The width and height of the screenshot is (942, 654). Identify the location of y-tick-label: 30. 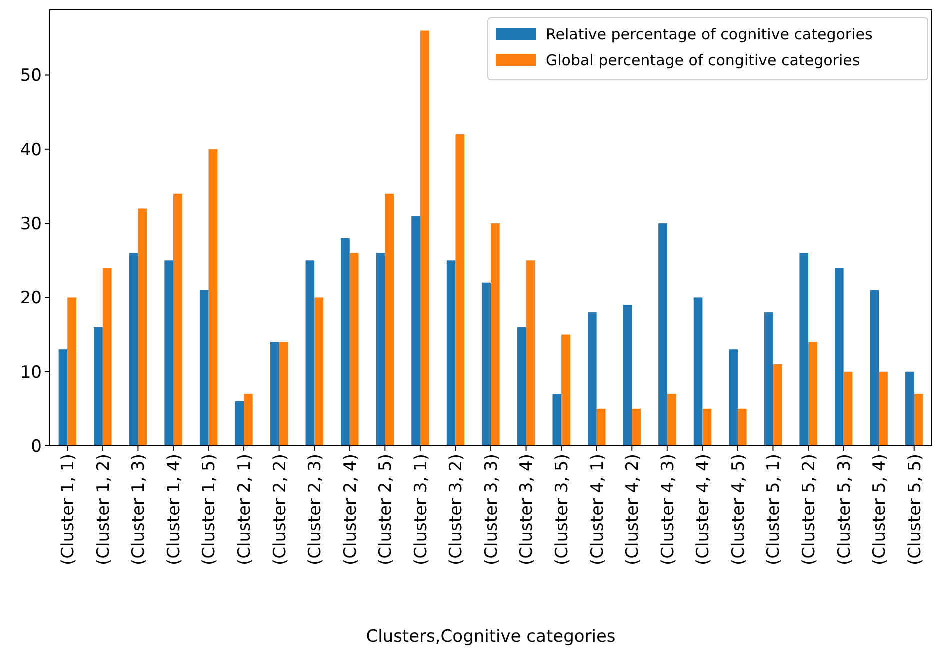
(31, 224).